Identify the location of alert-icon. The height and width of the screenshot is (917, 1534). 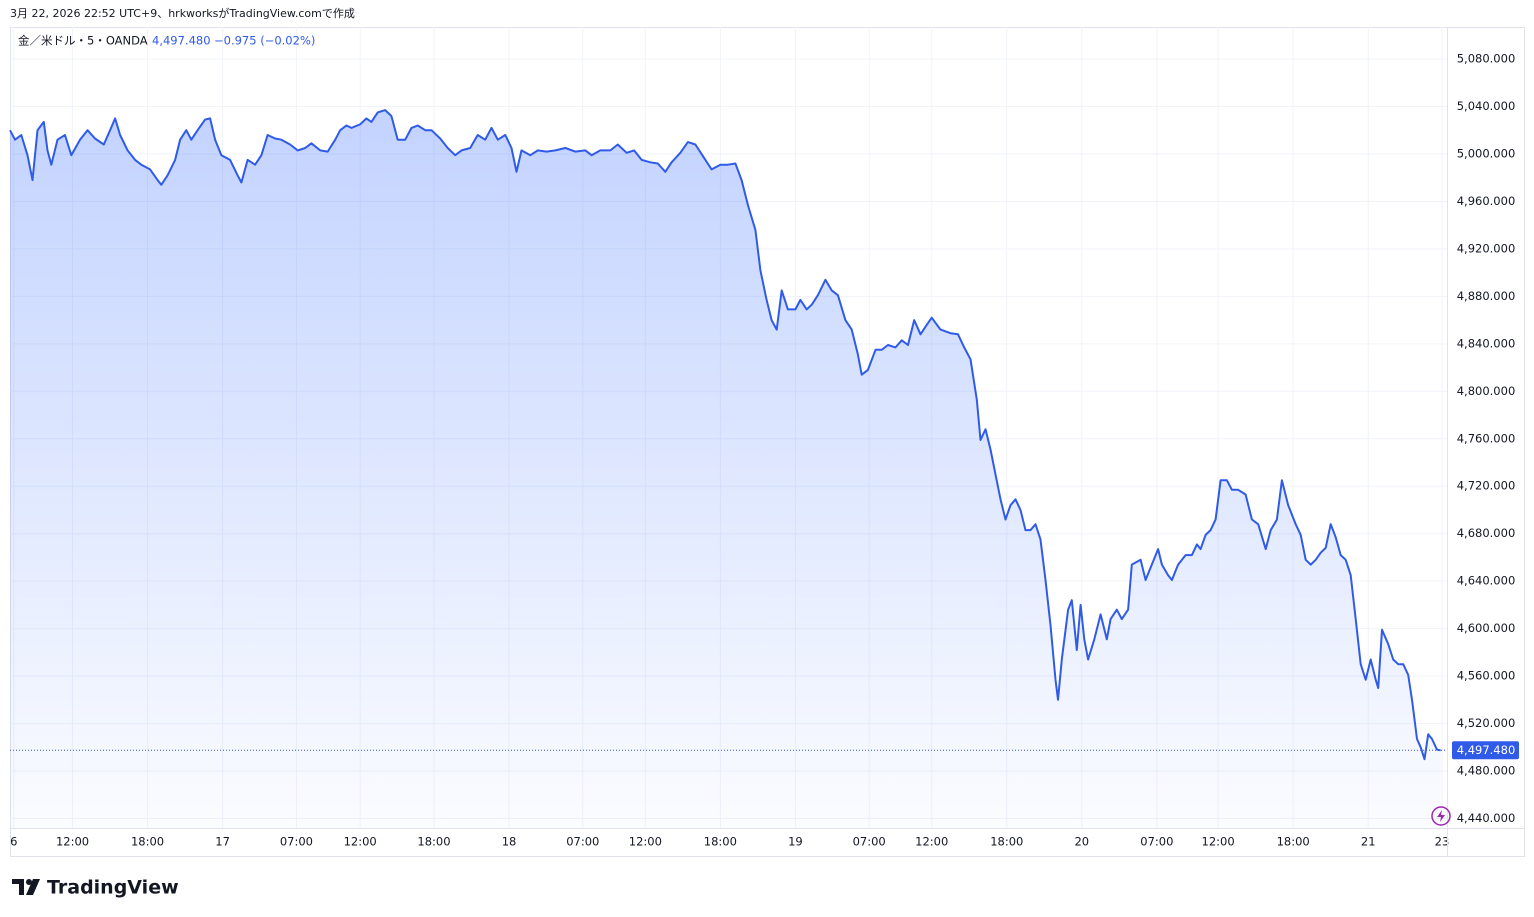
(1441, 816).